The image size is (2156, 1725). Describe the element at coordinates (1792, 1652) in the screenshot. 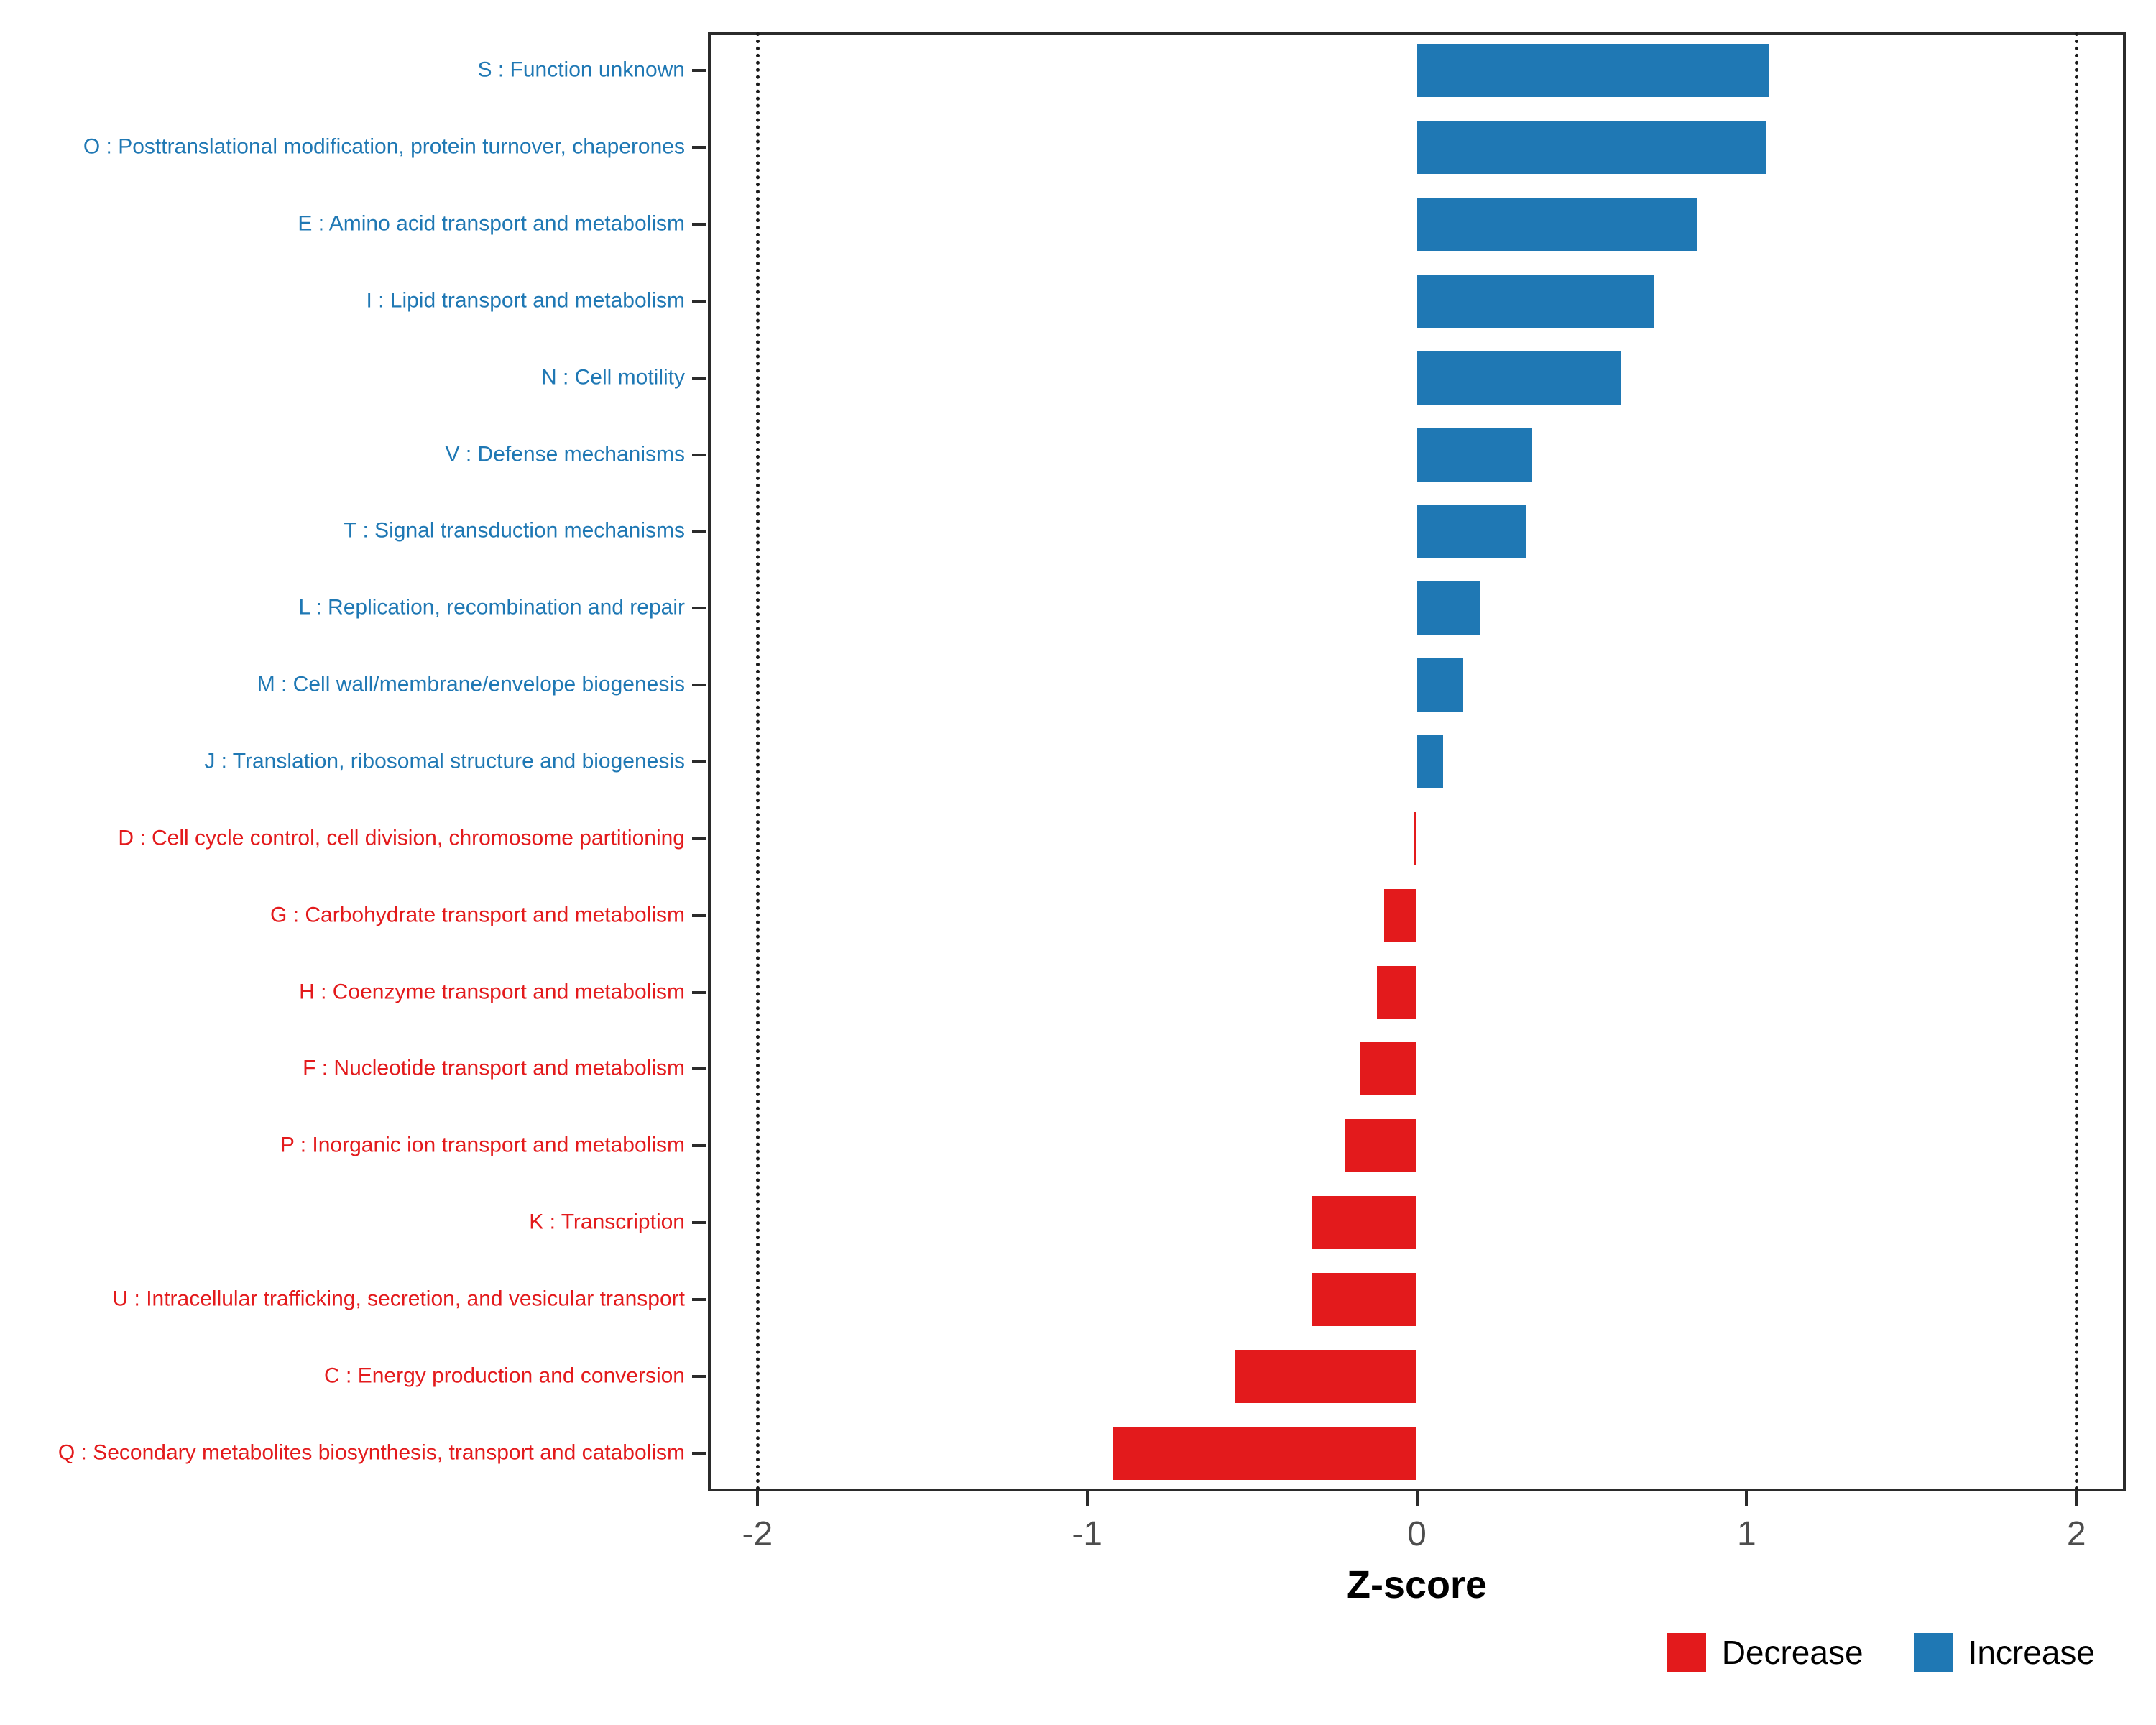

I see `legend-label: Decrease` at that location.